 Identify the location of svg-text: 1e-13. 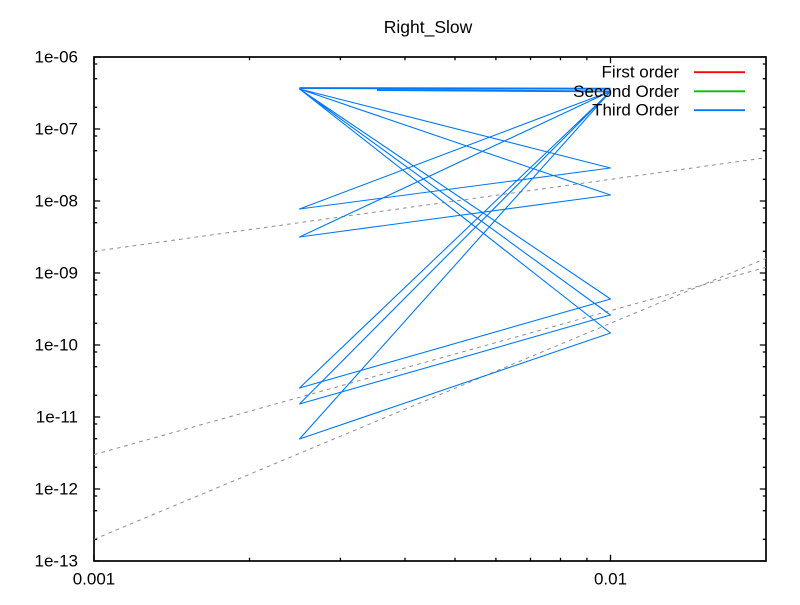
(56, 561).